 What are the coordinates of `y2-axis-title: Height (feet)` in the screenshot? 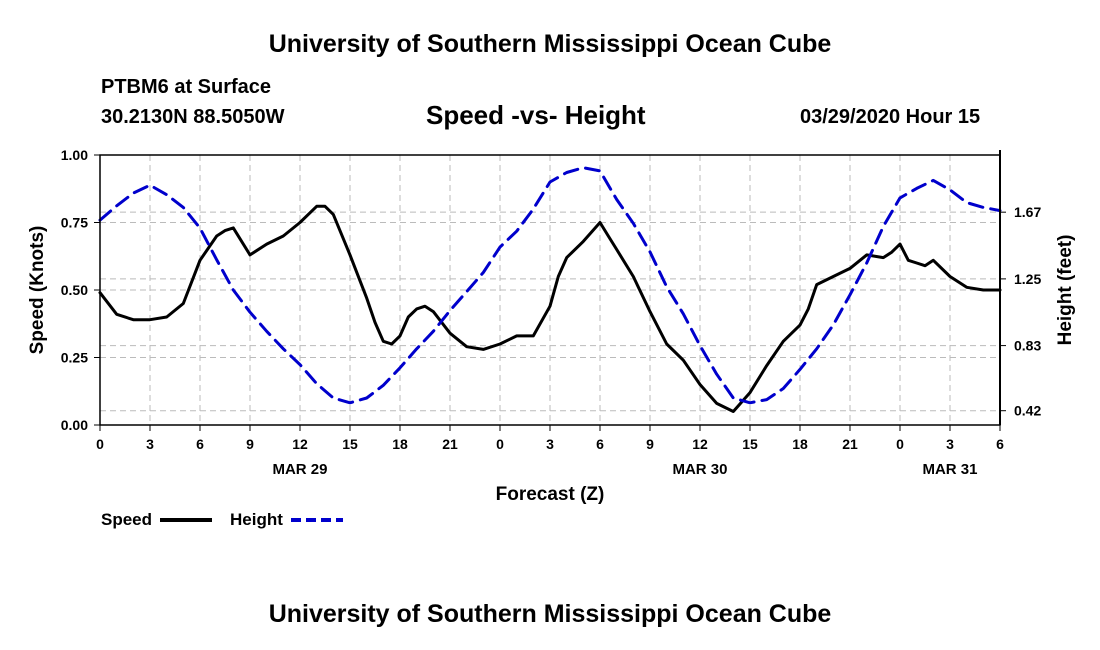 It's located at (1065, 290).